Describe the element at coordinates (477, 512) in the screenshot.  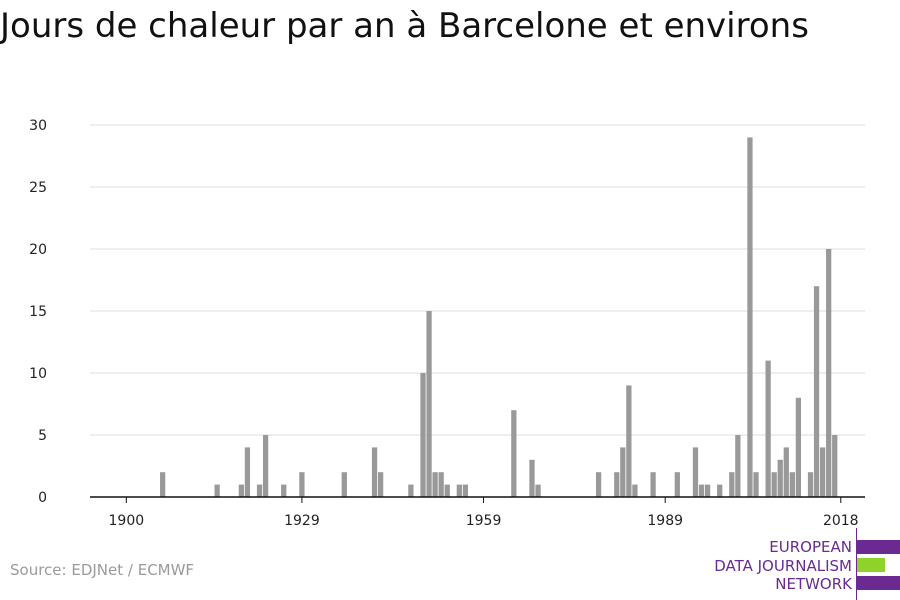
I see `x-axis: 1900 1929 1959 1989 2018` at that location.